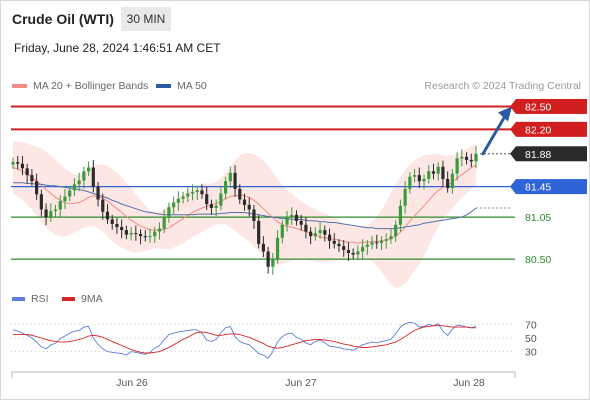 The image size is (590, 400). What do you see at coordinates (117, 48) in the screenshot?
I see `chart-datetime: Friday, June 28, 2024 1:46:51 AM CET` at bounding box center [117, 48].